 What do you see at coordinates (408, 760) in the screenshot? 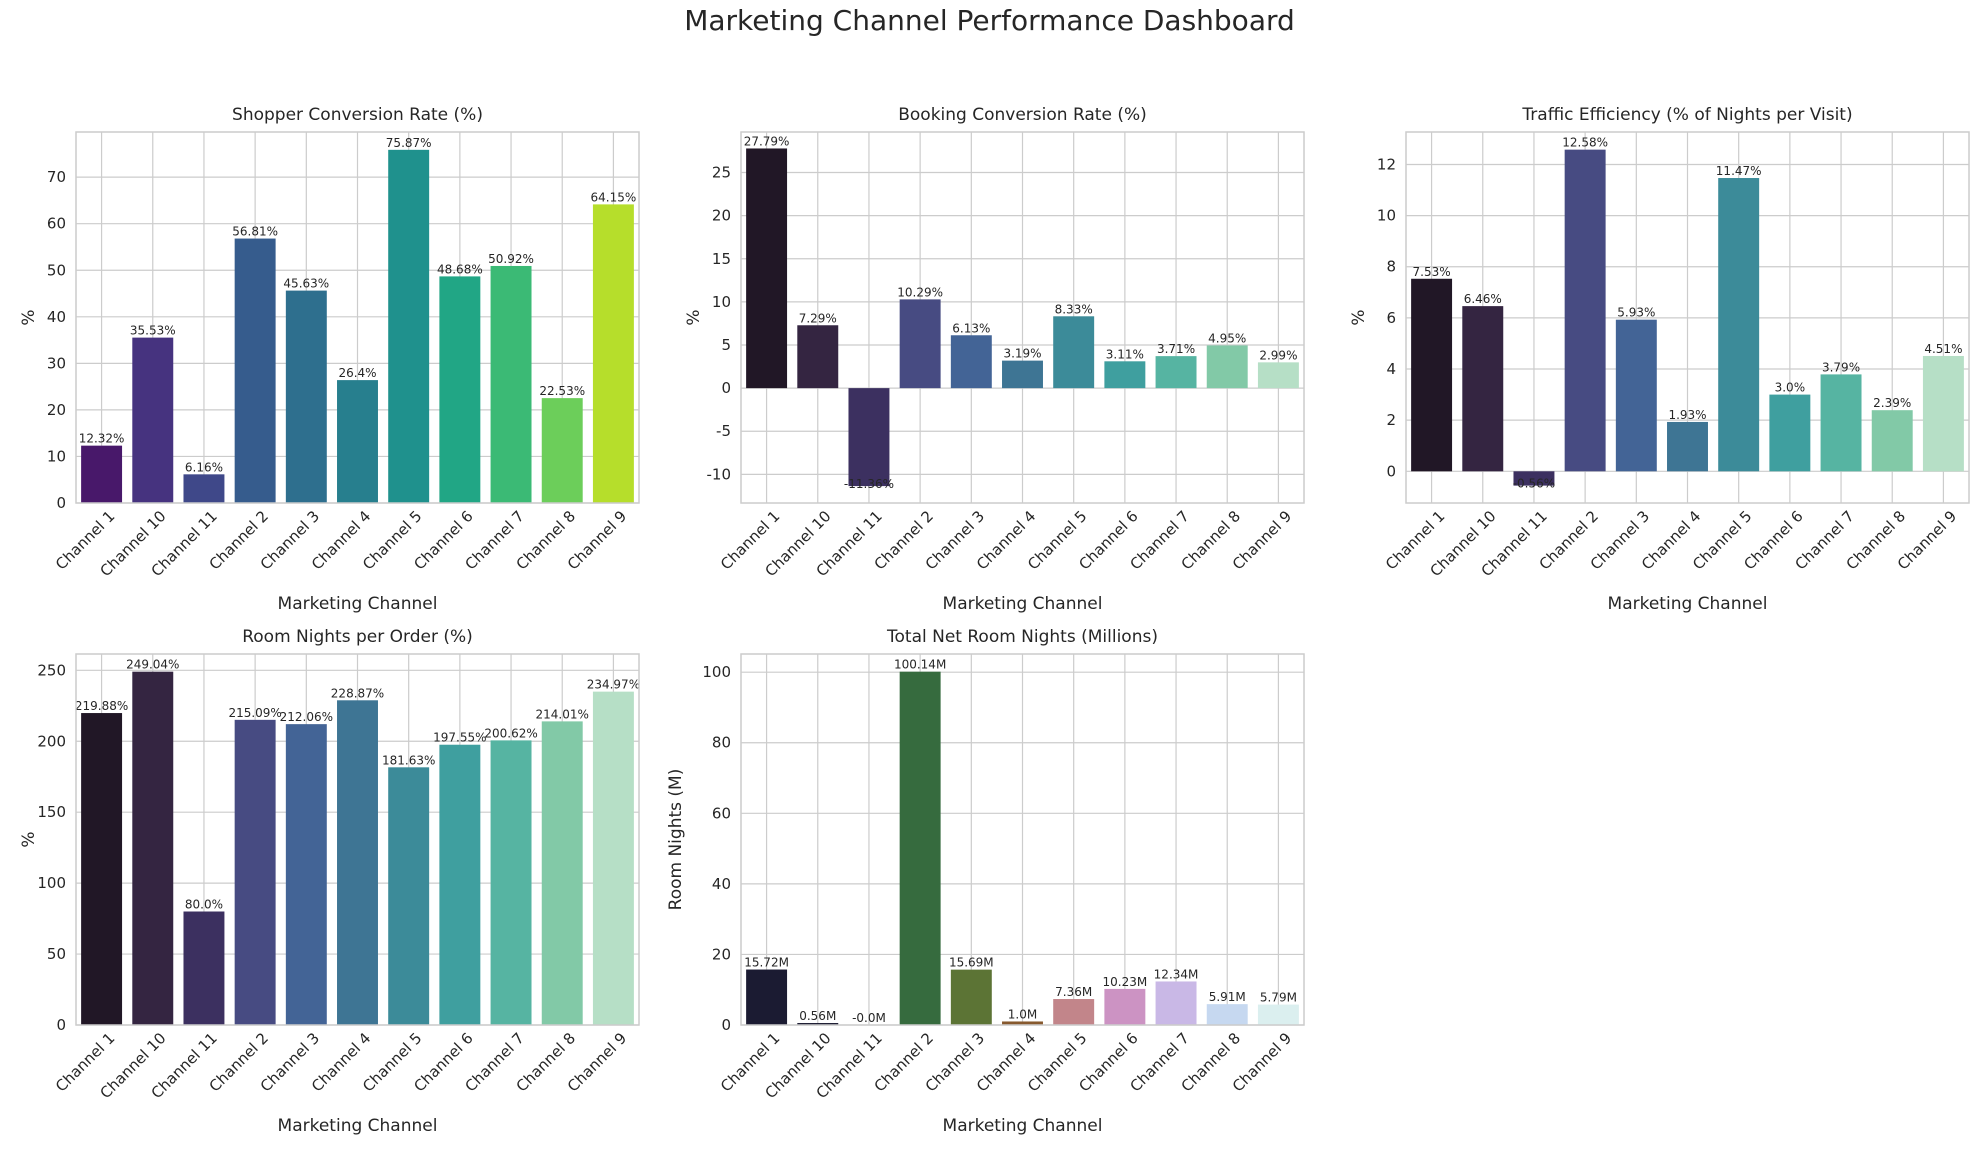
I see `data-label: 181.63%` at bounding box center [408, 760].